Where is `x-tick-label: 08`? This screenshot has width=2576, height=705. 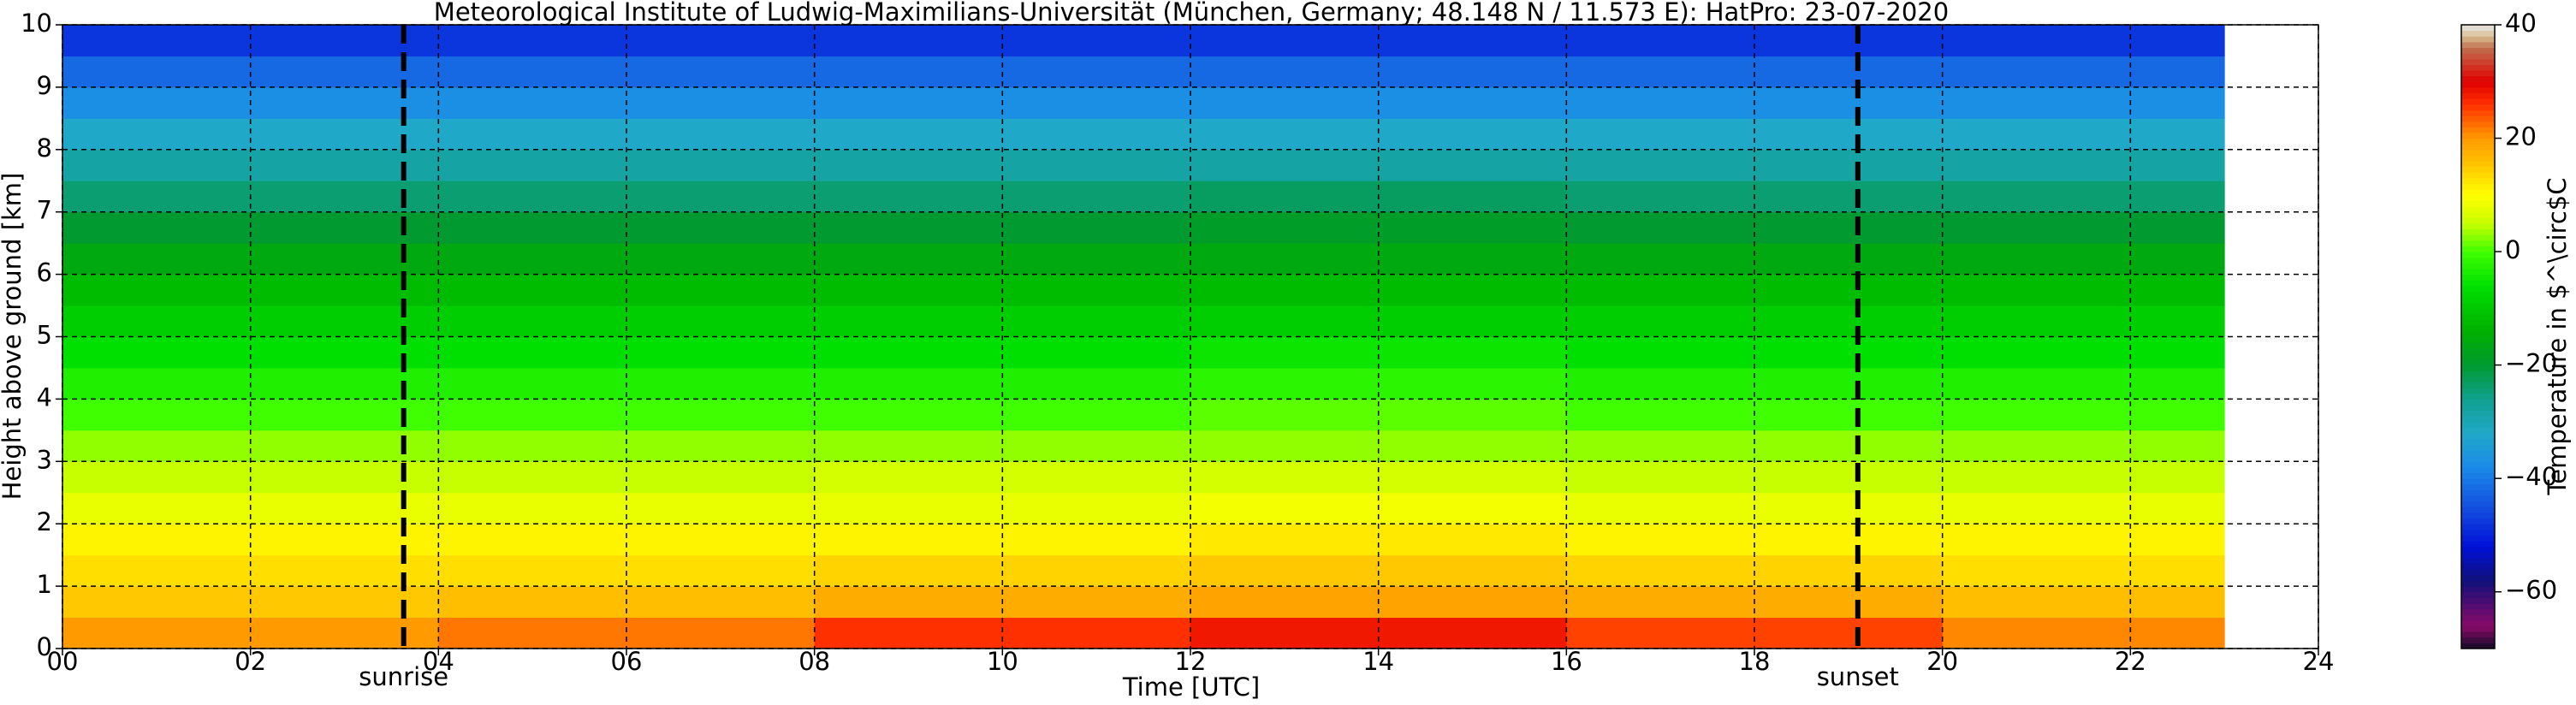 x-tick-label: 08 is located at coordinates (814, 661).